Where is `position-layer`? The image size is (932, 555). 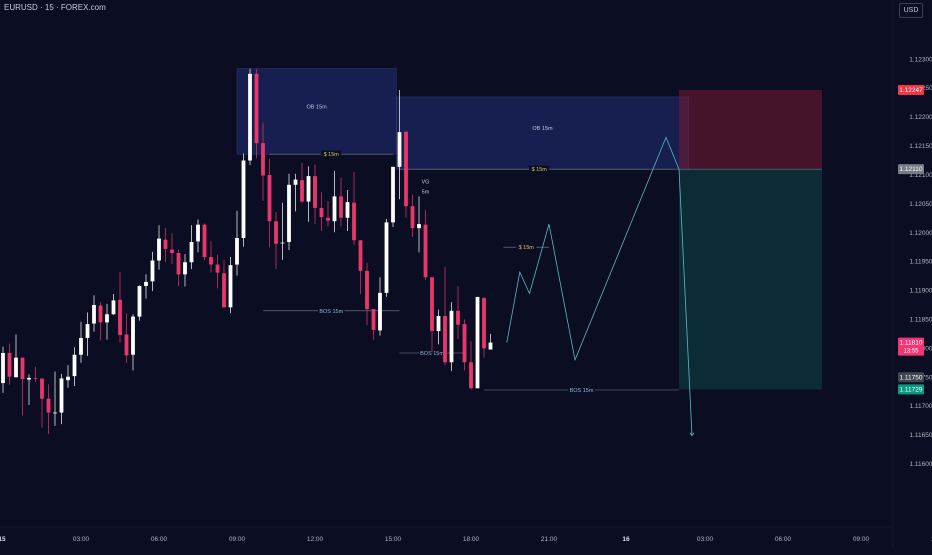
position-layer is located at coordinates (750, 239).